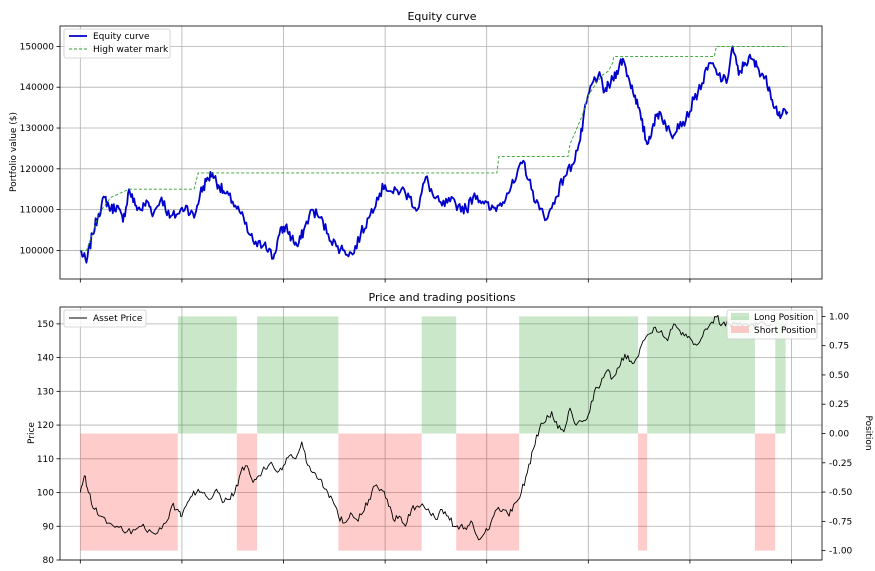 The image size is (875, 571). I want to click on price-chart-y-tick-label: 150, so click(45, 325).